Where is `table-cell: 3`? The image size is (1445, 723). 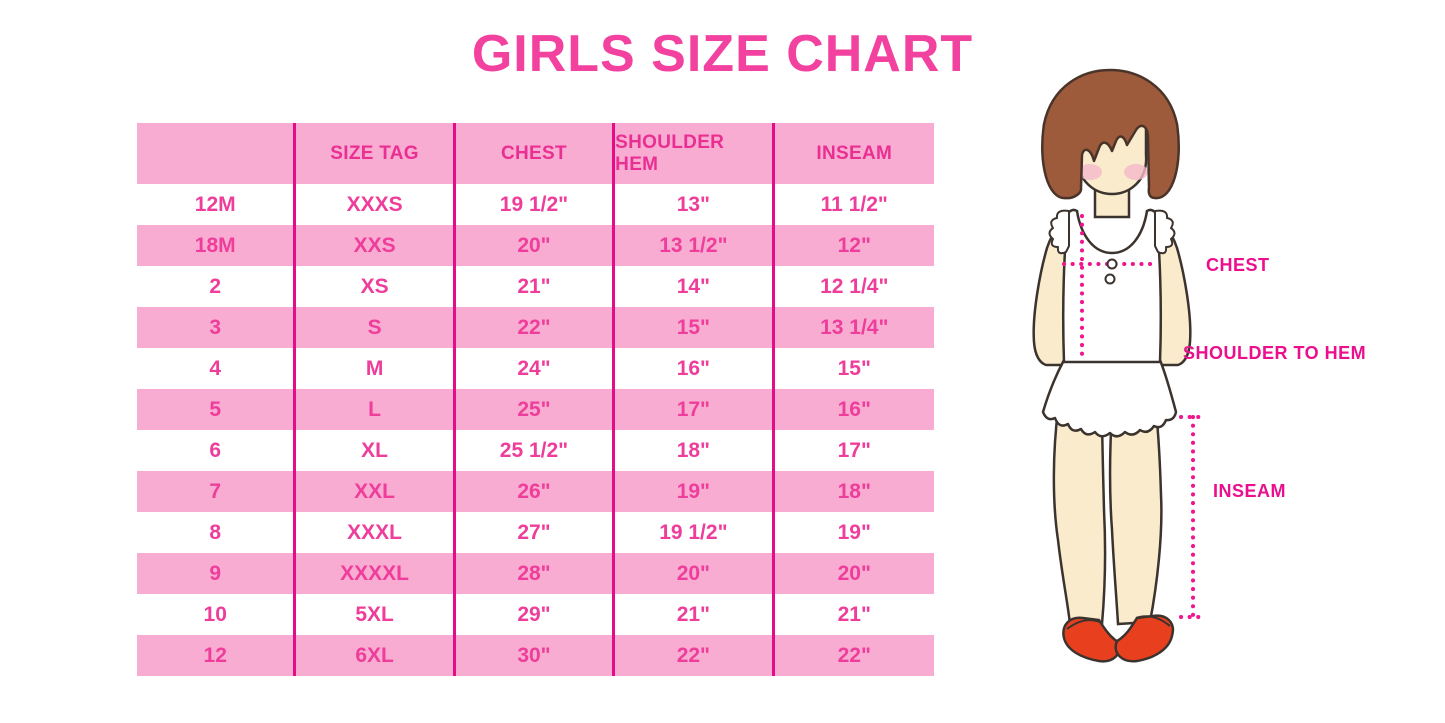
table-cell: 3 is located at coordinates (217, 327).